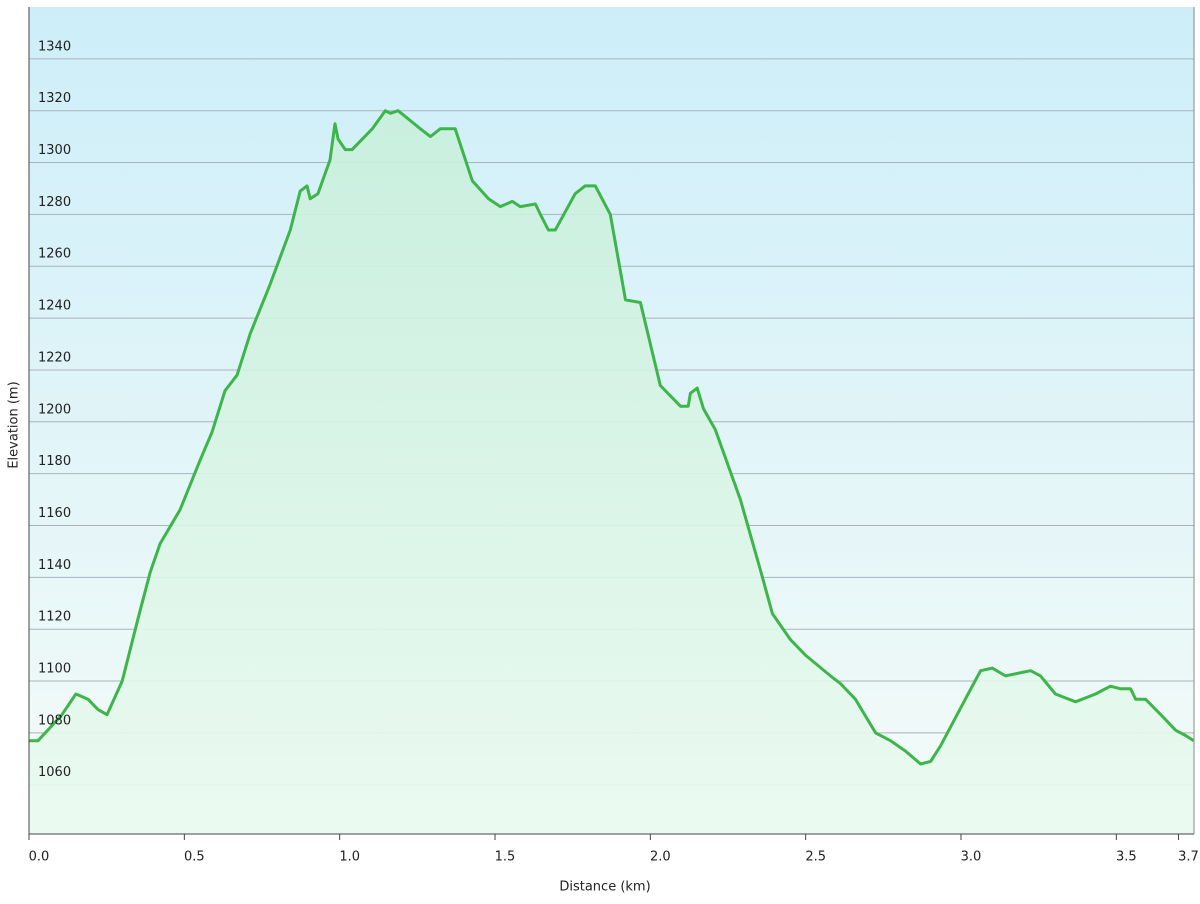  I want to click on x-axis-title: Distance (km), so click(604, 887).